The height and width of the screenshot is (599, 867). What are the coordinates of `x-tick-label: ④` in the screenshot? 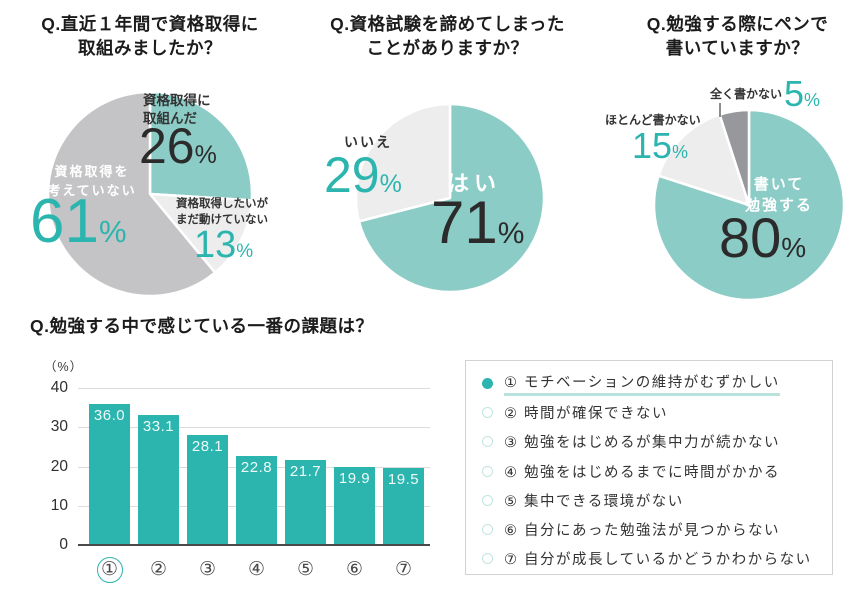 It's located at (256, 569).